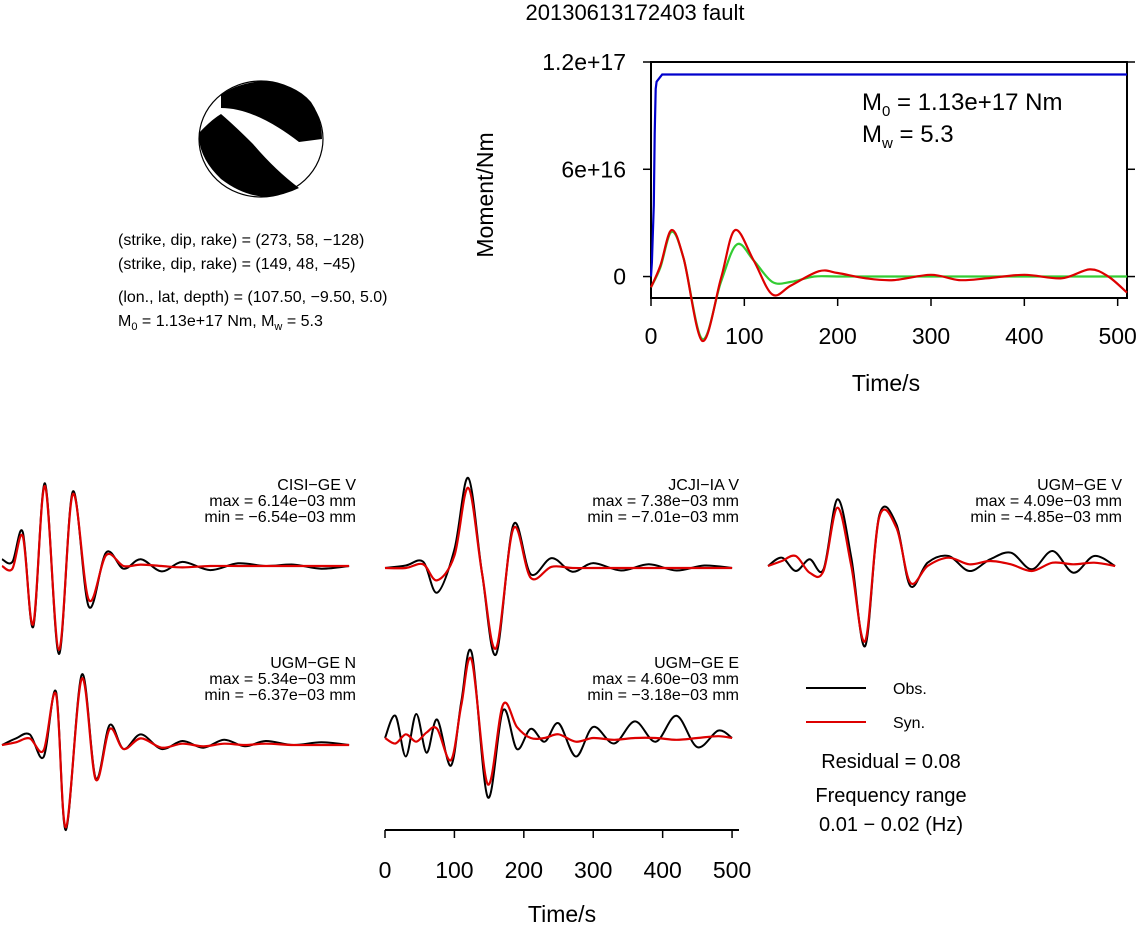 The width and height of the screenshot is (1137, 926). Describe the element at coordinates (282, 679) in the screenshot. I see `station-max: max = 5.34e−03 mm` at that location.